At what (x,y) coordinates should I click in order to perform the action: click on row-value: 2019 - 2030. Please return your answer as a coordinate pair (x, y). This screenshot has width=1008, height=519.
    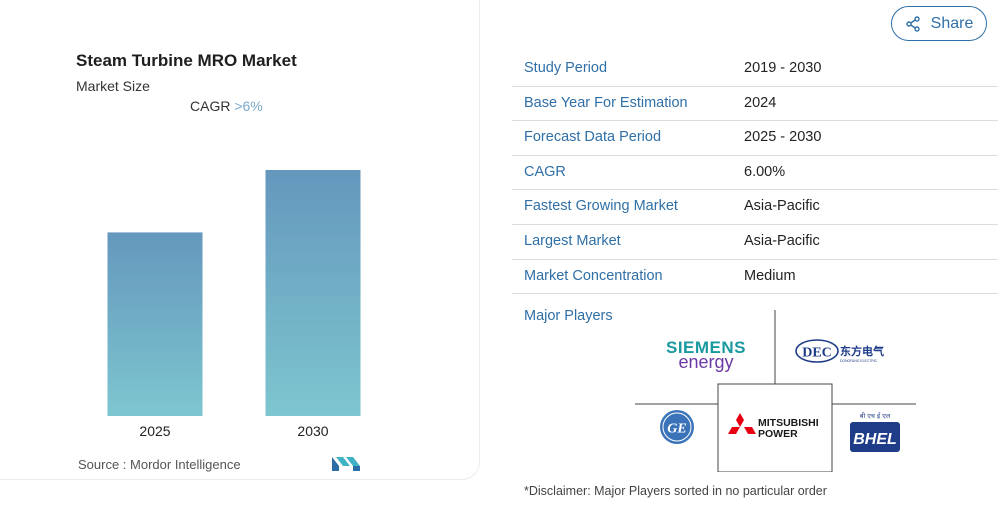
    Looking at the image, I should click on (783, 68).